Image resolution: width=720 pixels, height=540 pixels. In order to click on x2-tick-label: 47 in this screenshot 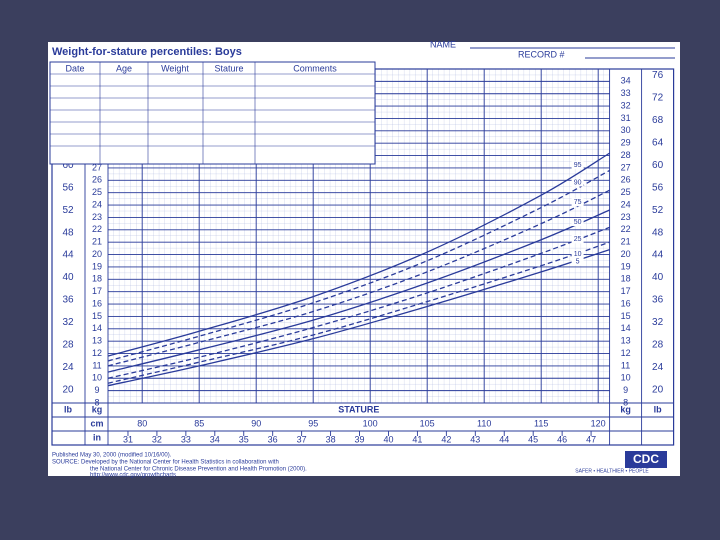, I will do `click(591, 439)`.